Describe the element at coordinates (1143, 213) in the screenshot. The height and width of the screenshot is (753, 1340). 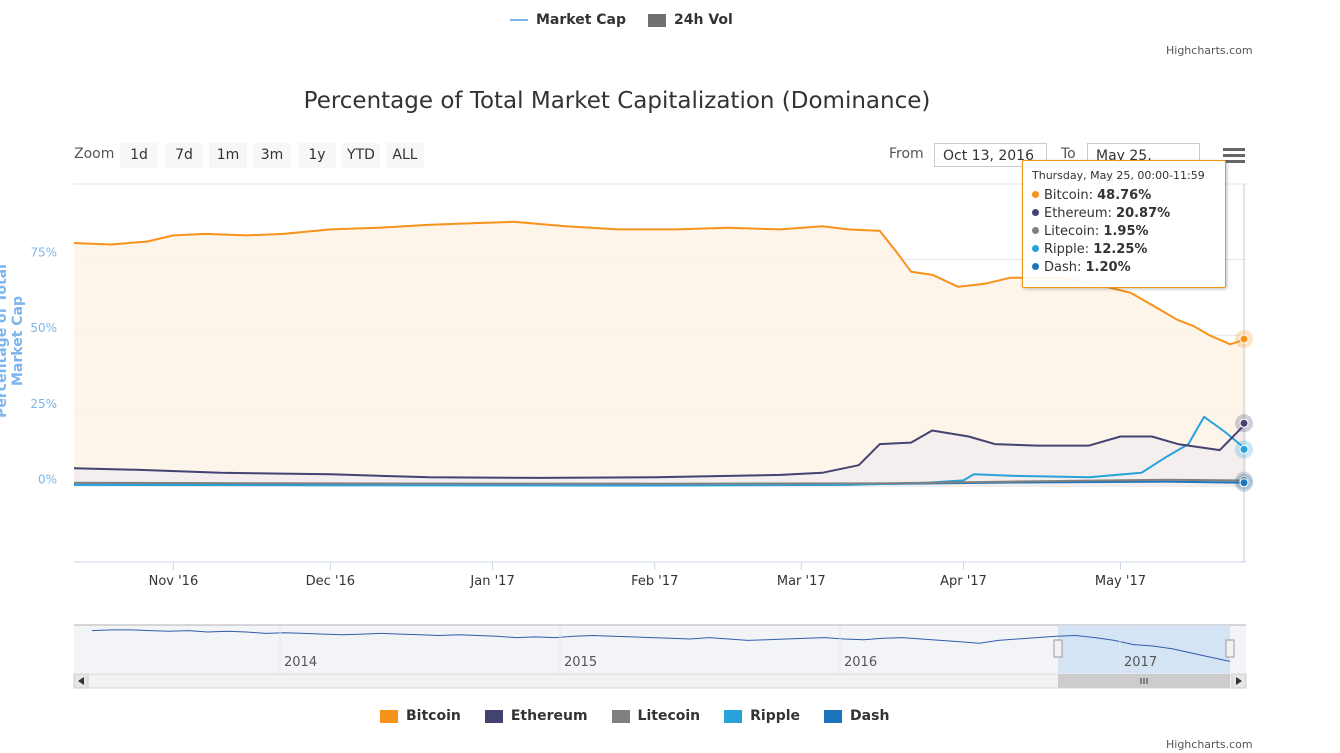
I see `tooltip-series-value: 20.87%` at that location.